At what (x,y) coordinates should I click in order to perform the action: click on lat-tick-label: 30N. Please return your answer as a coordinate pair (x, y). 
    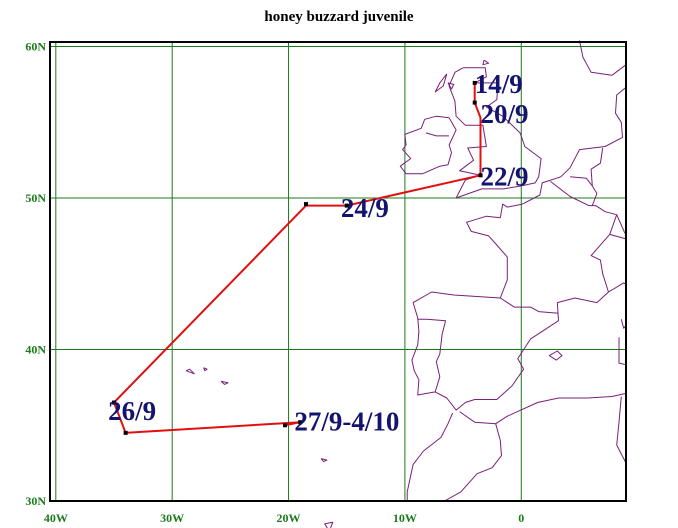
    Looking at the image, I should click on (35, 501).